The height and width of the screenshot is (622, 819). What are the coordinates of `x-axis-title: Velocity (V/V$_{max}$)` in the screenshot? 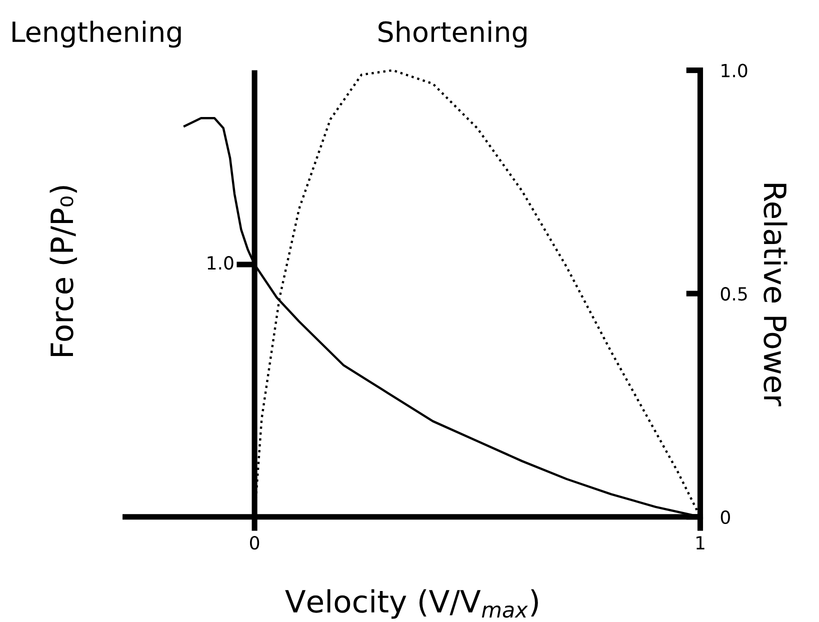 It's located at (411, 604).